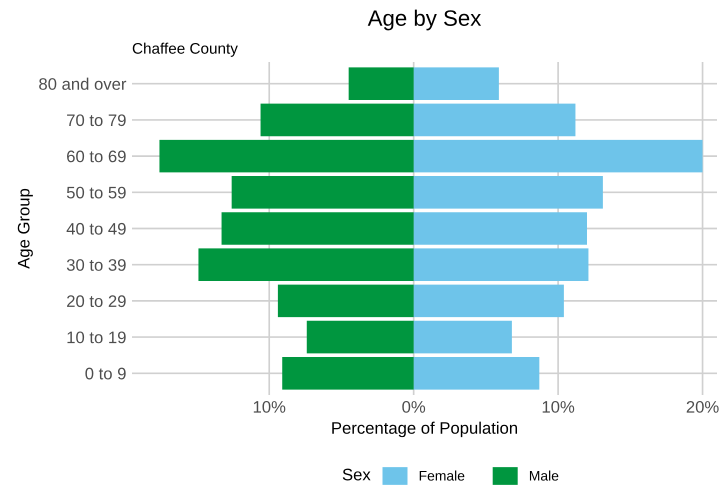  What do you see at coordinates (442, 475) in the screenshot?
I see `legend-label: Female` at bounding box center [442, 475].